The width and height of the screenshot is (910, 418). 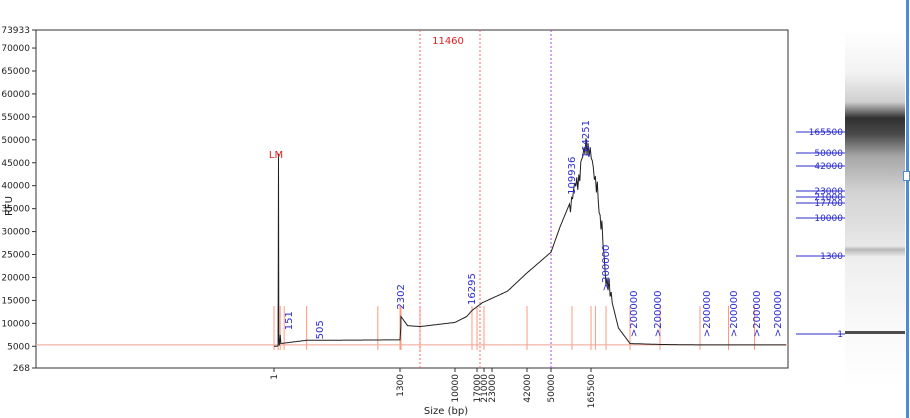 I want to click on peak-label: 16295, so click(x=472, y=289).